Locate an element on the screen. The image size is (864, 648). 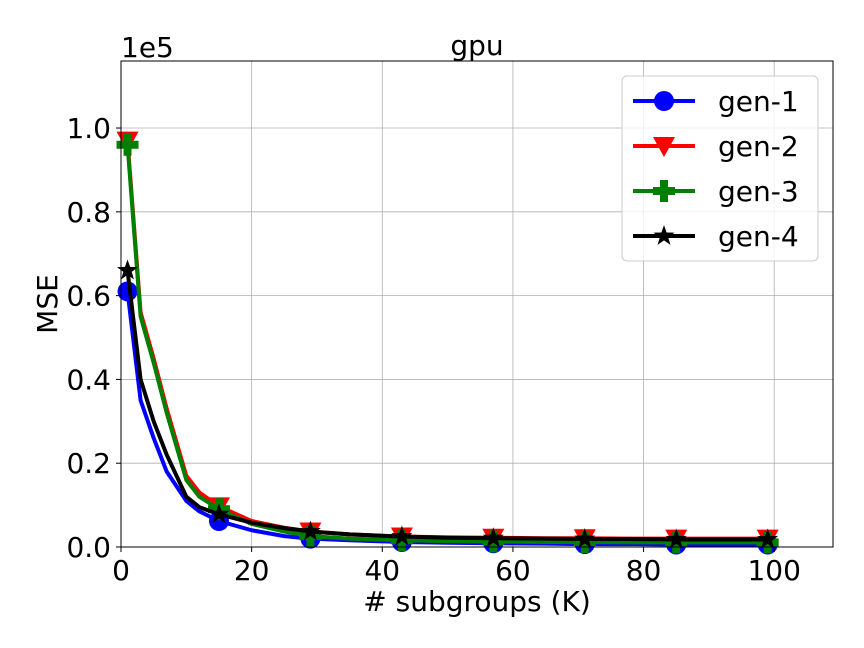
x-axis-label: # subgroups (K) is located at coordinates (477, 601).